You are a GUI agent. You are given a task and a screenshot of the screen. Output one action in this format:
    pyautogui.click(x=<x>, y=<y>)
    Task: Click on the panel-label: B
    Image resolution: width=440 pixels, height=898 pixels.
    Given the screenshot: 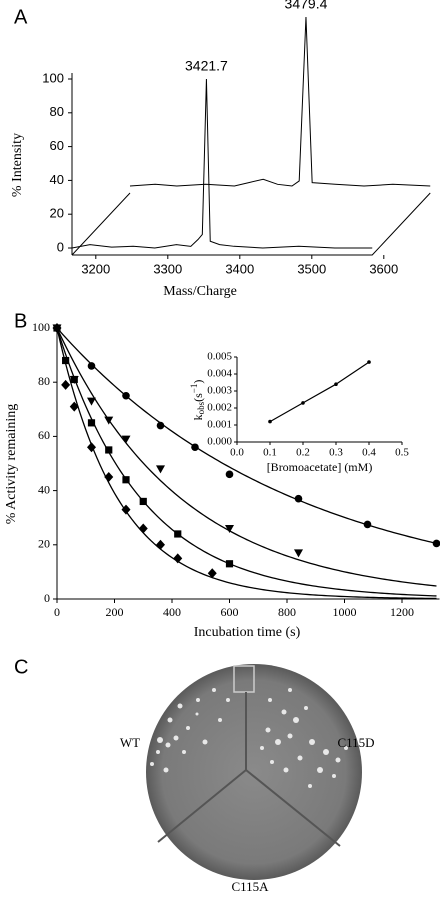 What is the action you would take?
    pyautogui.click(x=20, y=321)
    